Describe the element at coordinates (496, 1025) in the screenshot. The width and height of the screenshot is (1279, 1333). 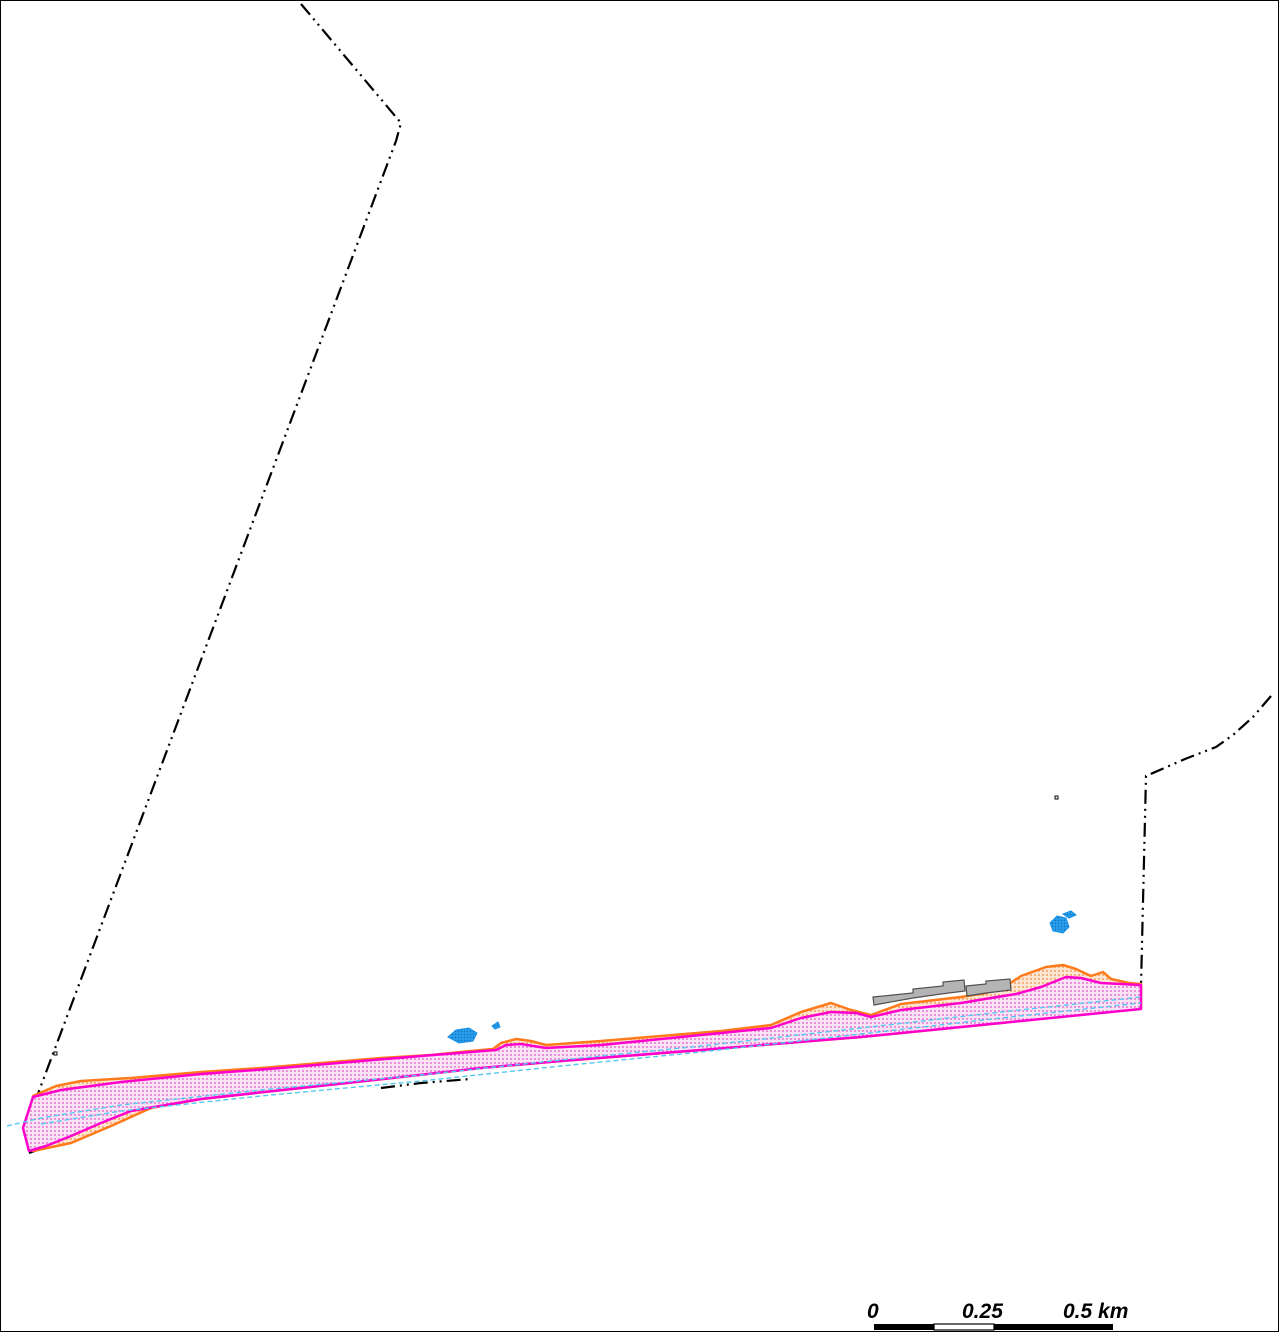
I see `water-body-center-small` at that location.